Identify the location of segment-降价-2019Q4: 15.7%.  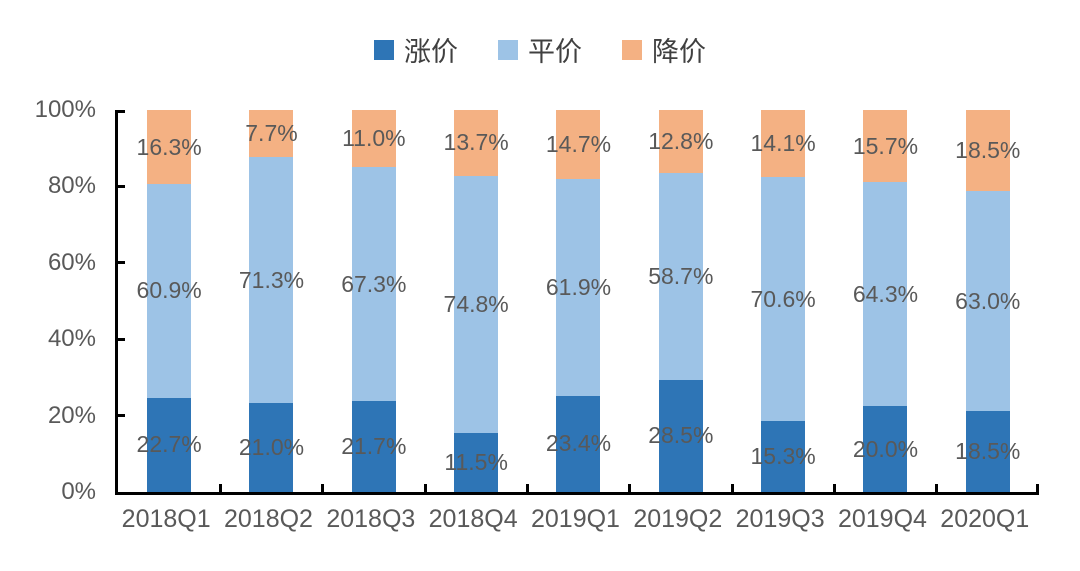
(885, 146).